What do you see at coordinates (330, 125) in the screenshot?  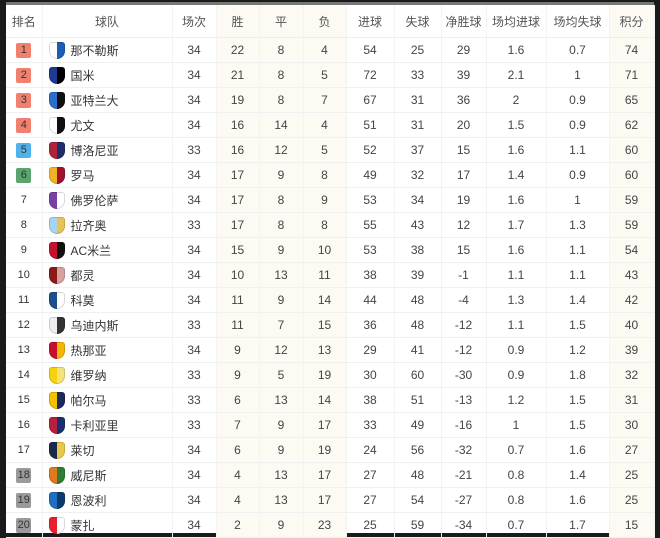 I see `table-row: 4 尤文 34 16 14 4 51 31 20 1.5 0.9 62` at bounding box center [330, 125].